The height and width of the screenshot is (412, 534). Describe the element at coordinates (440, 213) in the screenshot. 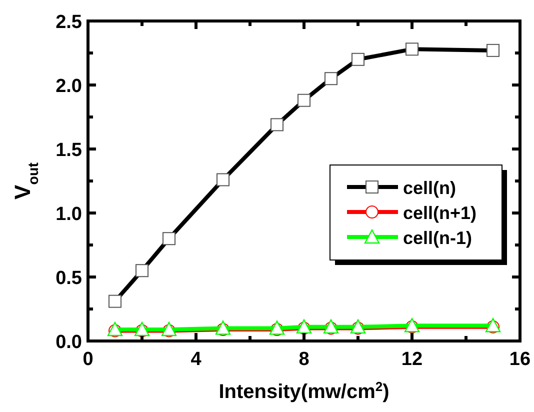

I see `legend-label: cell(n+1)` at that location.